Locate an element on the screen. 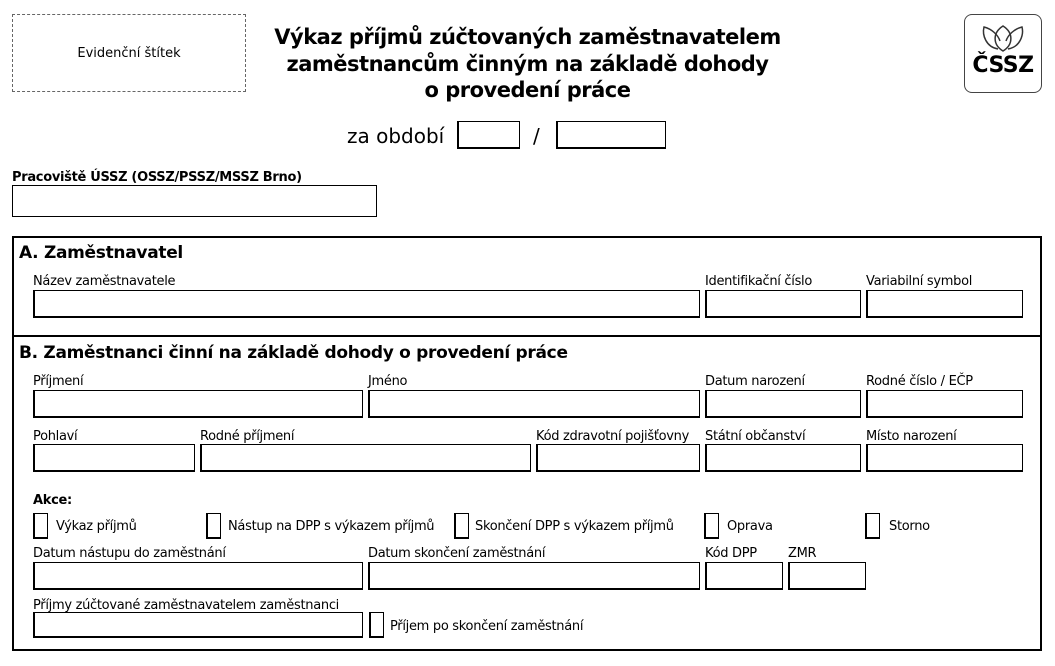 The width and height of the screenshot is (1055, 666). action-end-checkbox is located at coordinates (461, 526).